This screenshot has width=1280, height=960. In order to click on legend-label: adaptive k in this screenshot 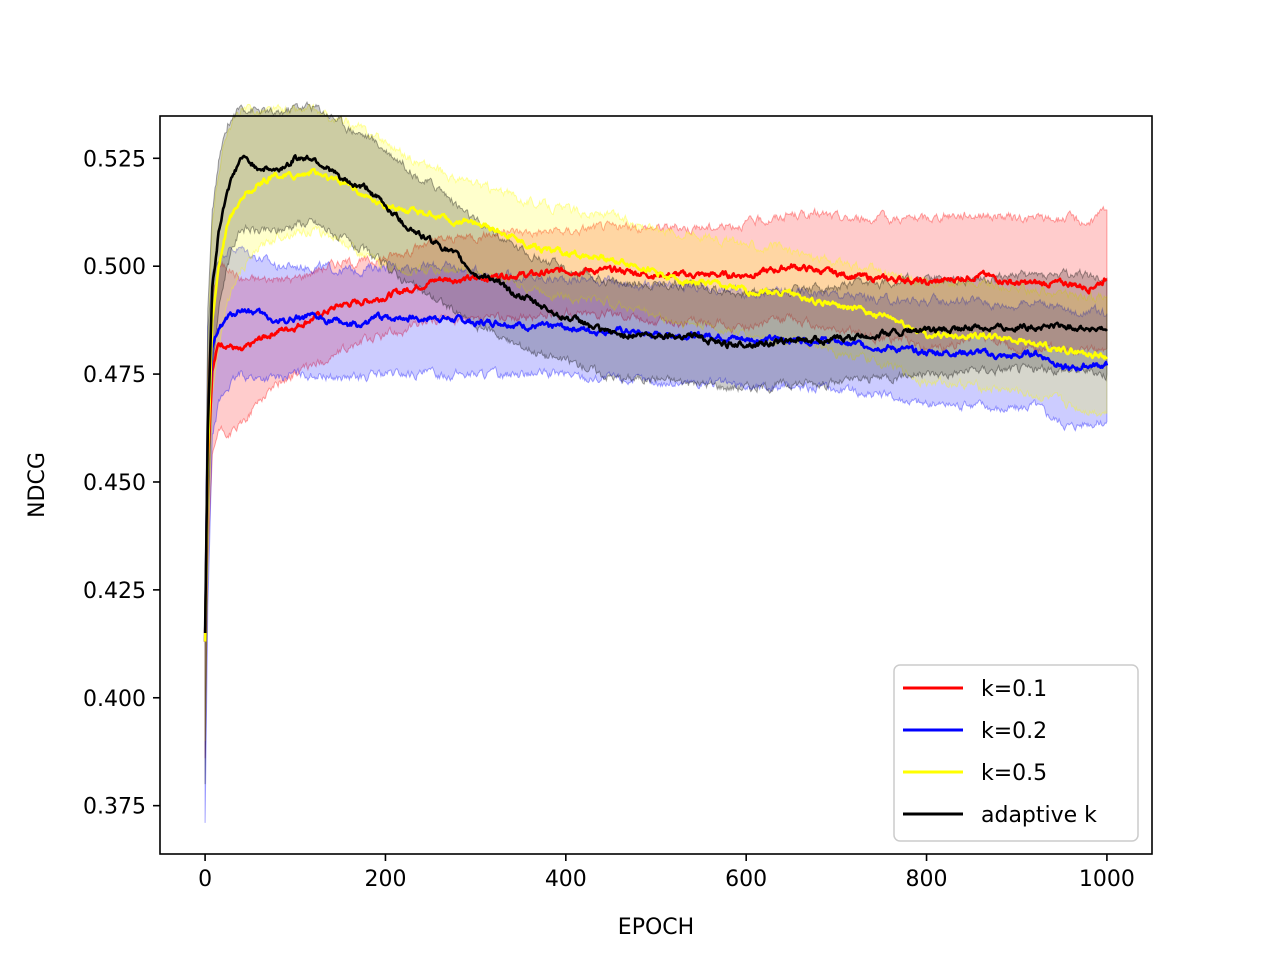, I will do `click(1039, 815)`.